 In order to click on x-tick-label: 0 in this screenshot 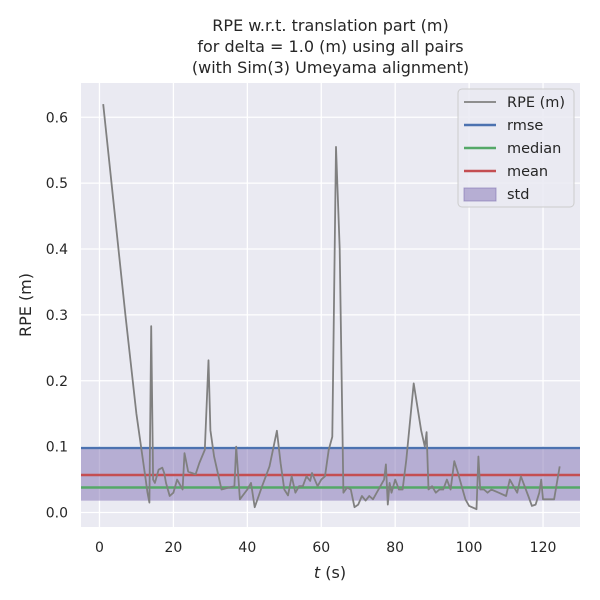, I will do `click(99, 548)`.